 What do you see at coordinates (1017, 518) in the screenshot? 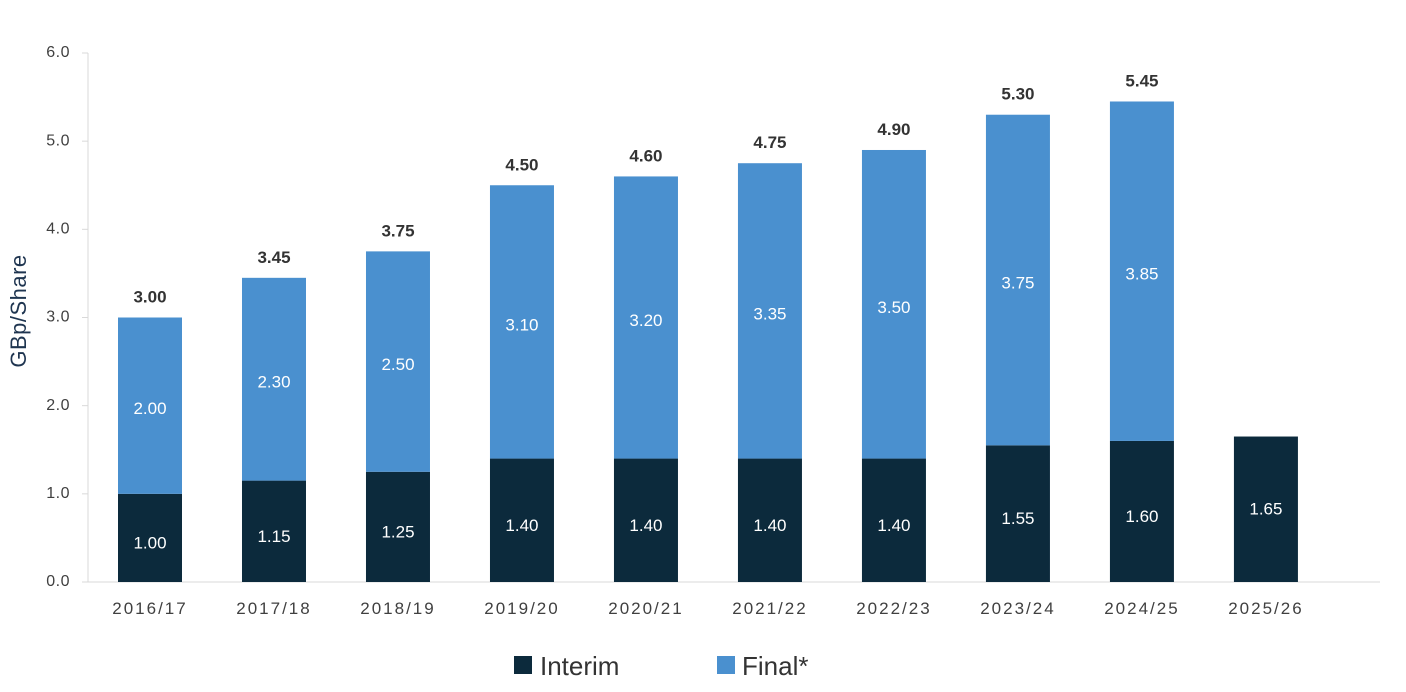
I see `data-label-interim: 1.55` at bounding box center [1017, 518].